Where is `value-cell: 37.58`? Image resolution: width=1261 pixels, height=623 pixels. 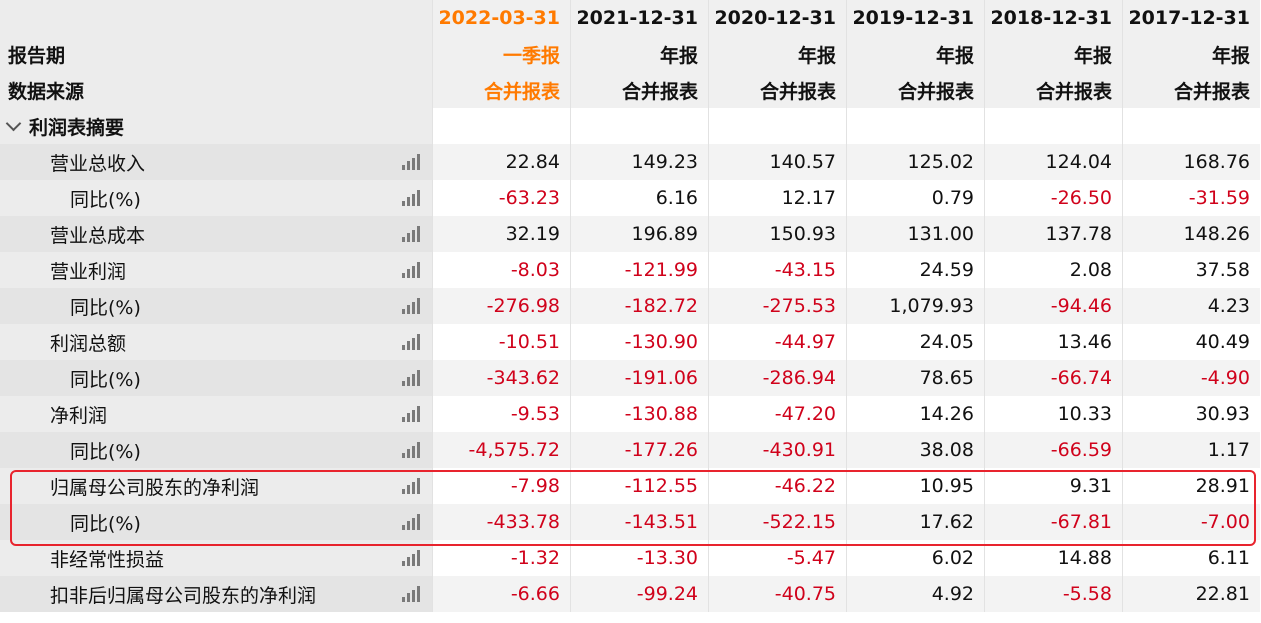
value-cell: 37.58 is located at coordinates (1191, 270).